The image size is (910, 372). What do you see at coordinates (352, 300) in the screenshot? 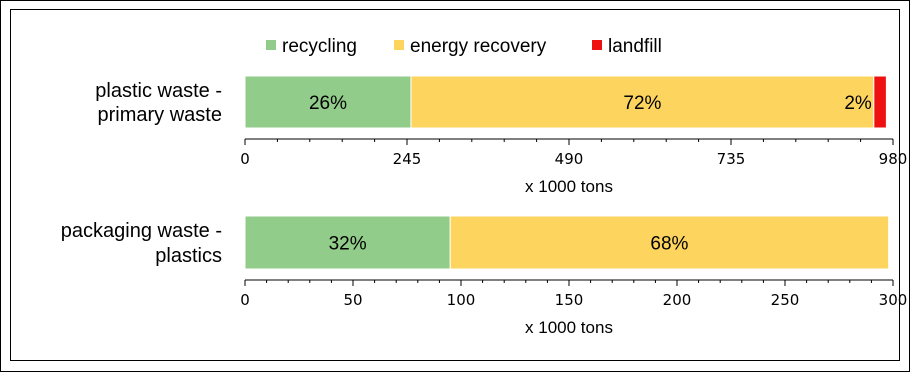
I see `x-tick-label: 50` at bounding box center [352, 300].